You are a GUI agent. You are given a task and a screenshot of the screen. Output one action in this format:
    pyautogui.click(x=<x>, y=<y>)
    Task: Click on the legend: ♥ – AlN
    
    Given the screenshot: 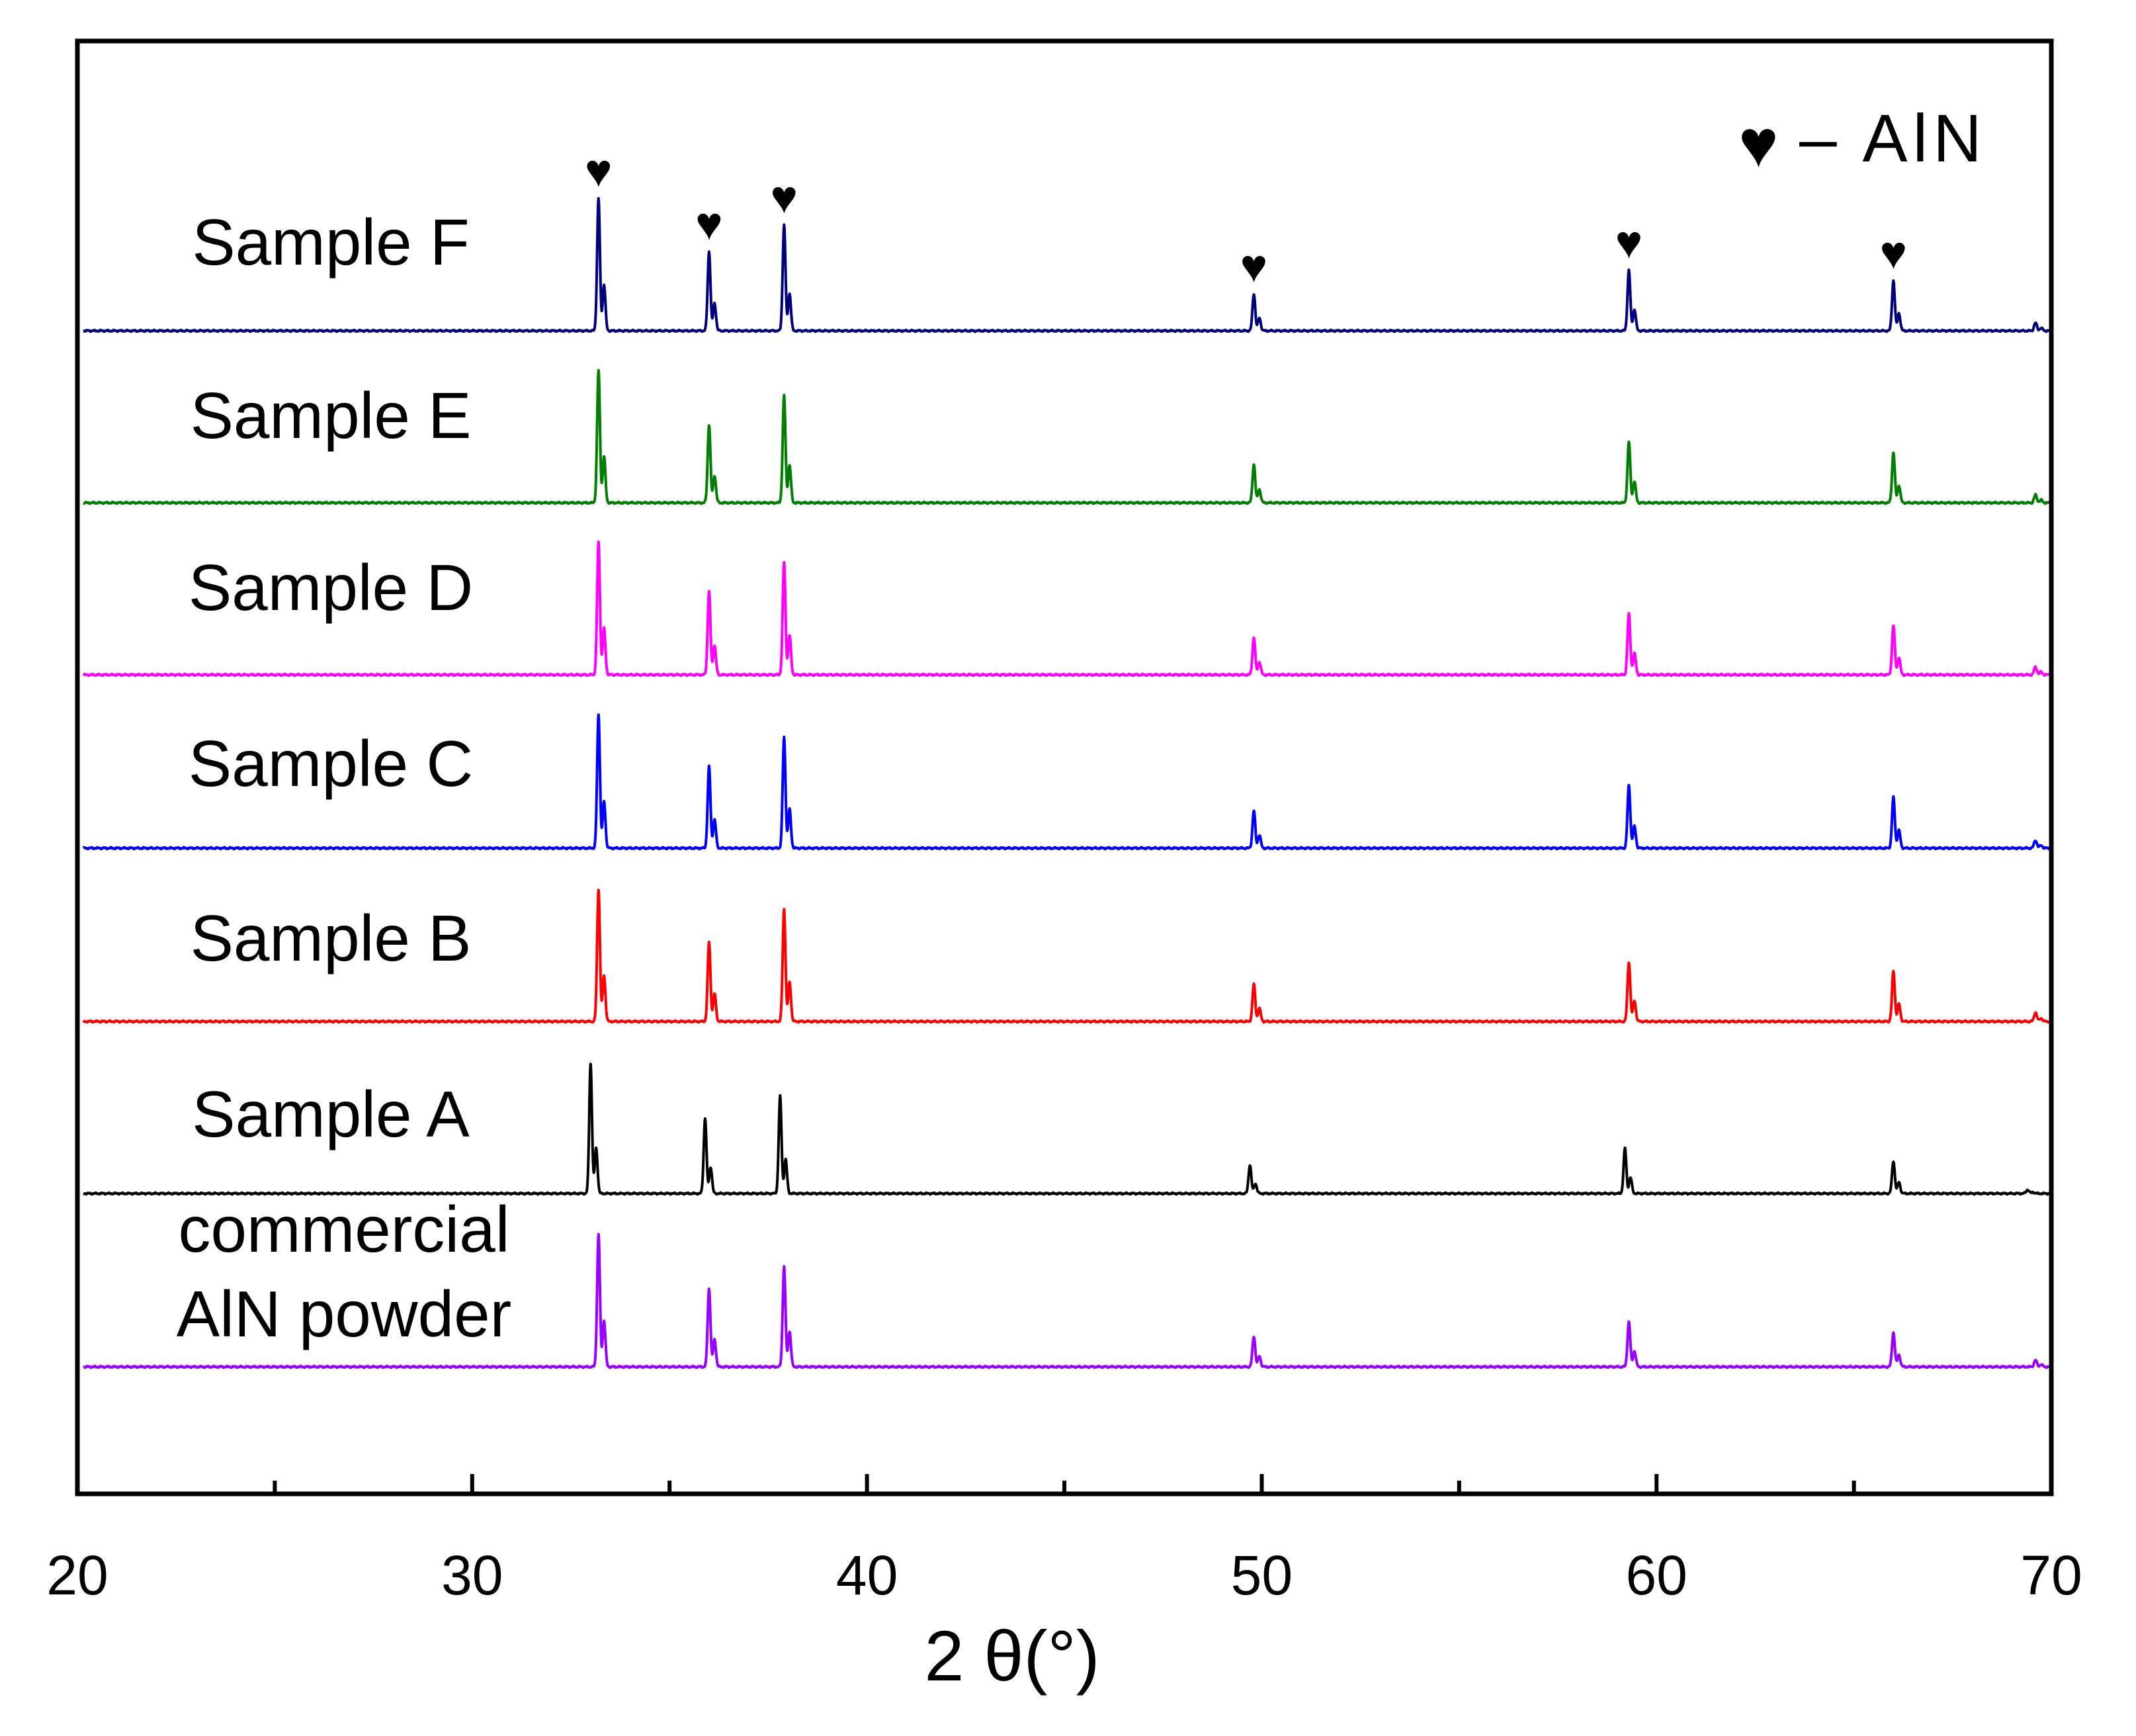 What is the action you would take?
    pyautogui.click(x=1863, y=141)
    